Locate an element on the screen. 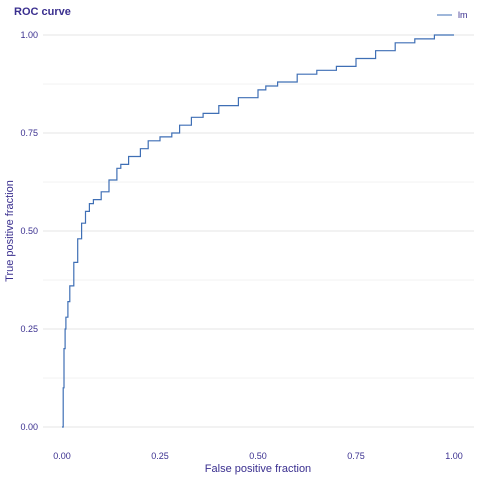 This screenshot has width=480, height=480. x-tick-label: 0.25 is located at coordinates (160, 456).